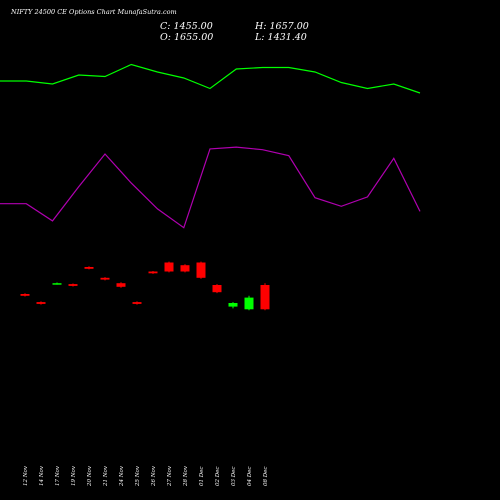  Describe the element at coordinates (170, 476) in the screenshot. I see `x-tick-label: 27 Nov` at that location.